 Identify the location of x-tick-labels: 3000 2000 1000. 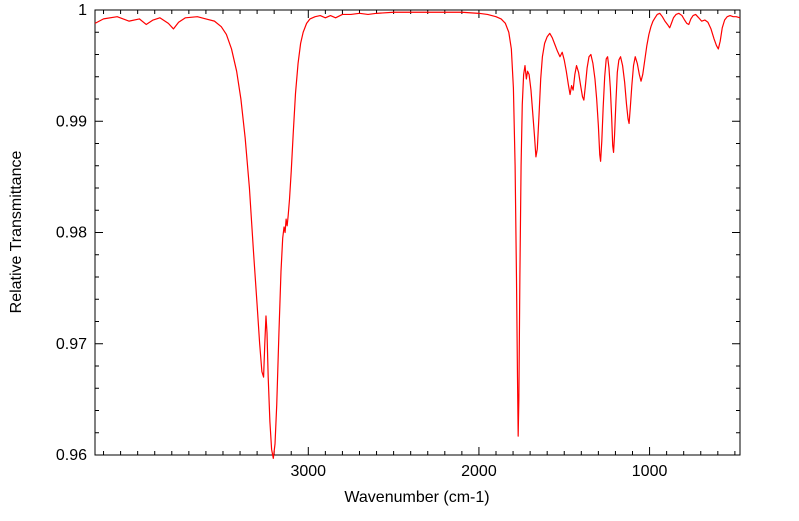
(478, 471).